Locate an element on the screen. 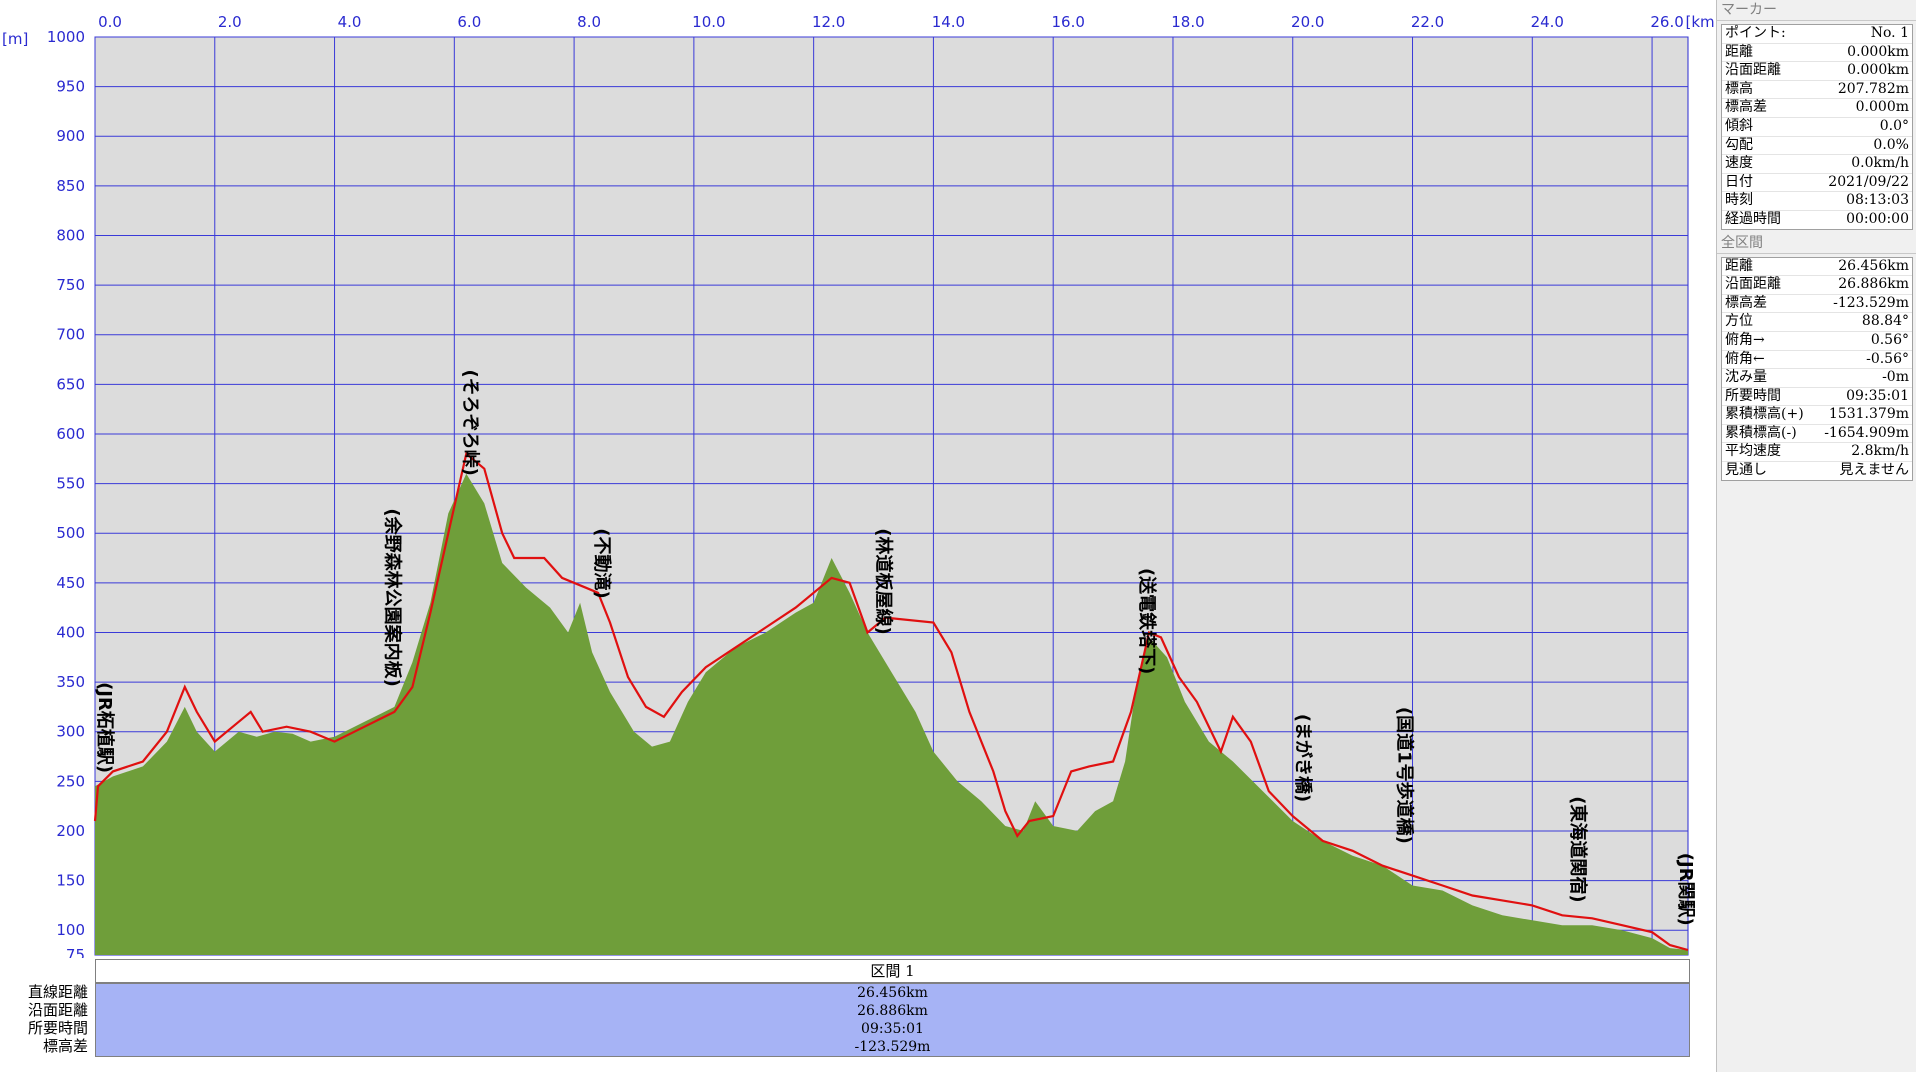 The width and height of the screenshot is (1916, 1072). y-tick-label: 550 is located at coordinates (70, 484).